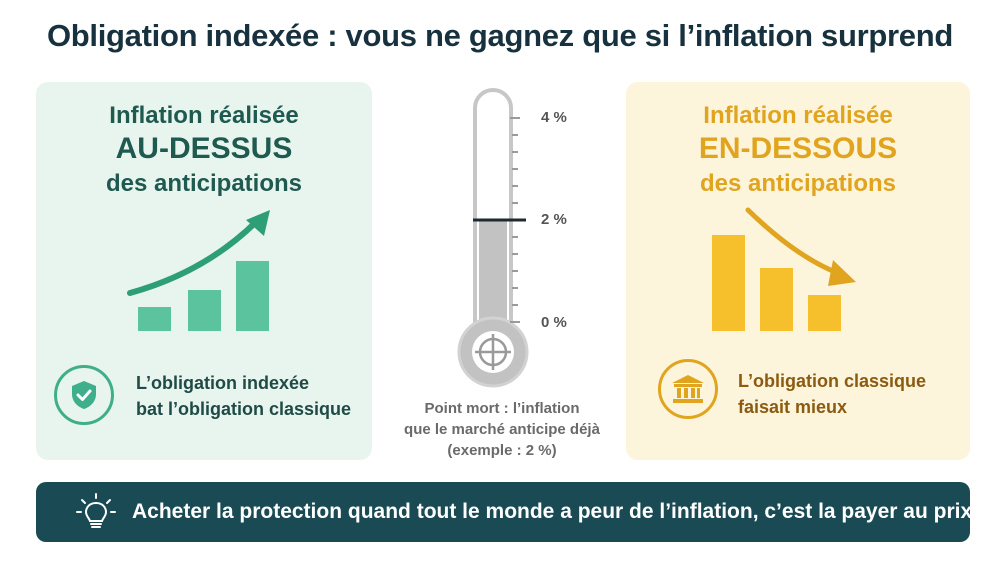 The image size is (1000, 563). What do you see at coordinates (258, 223) in the screenshot?
I see `up-arrow-head` at bounding box center [258, 223].